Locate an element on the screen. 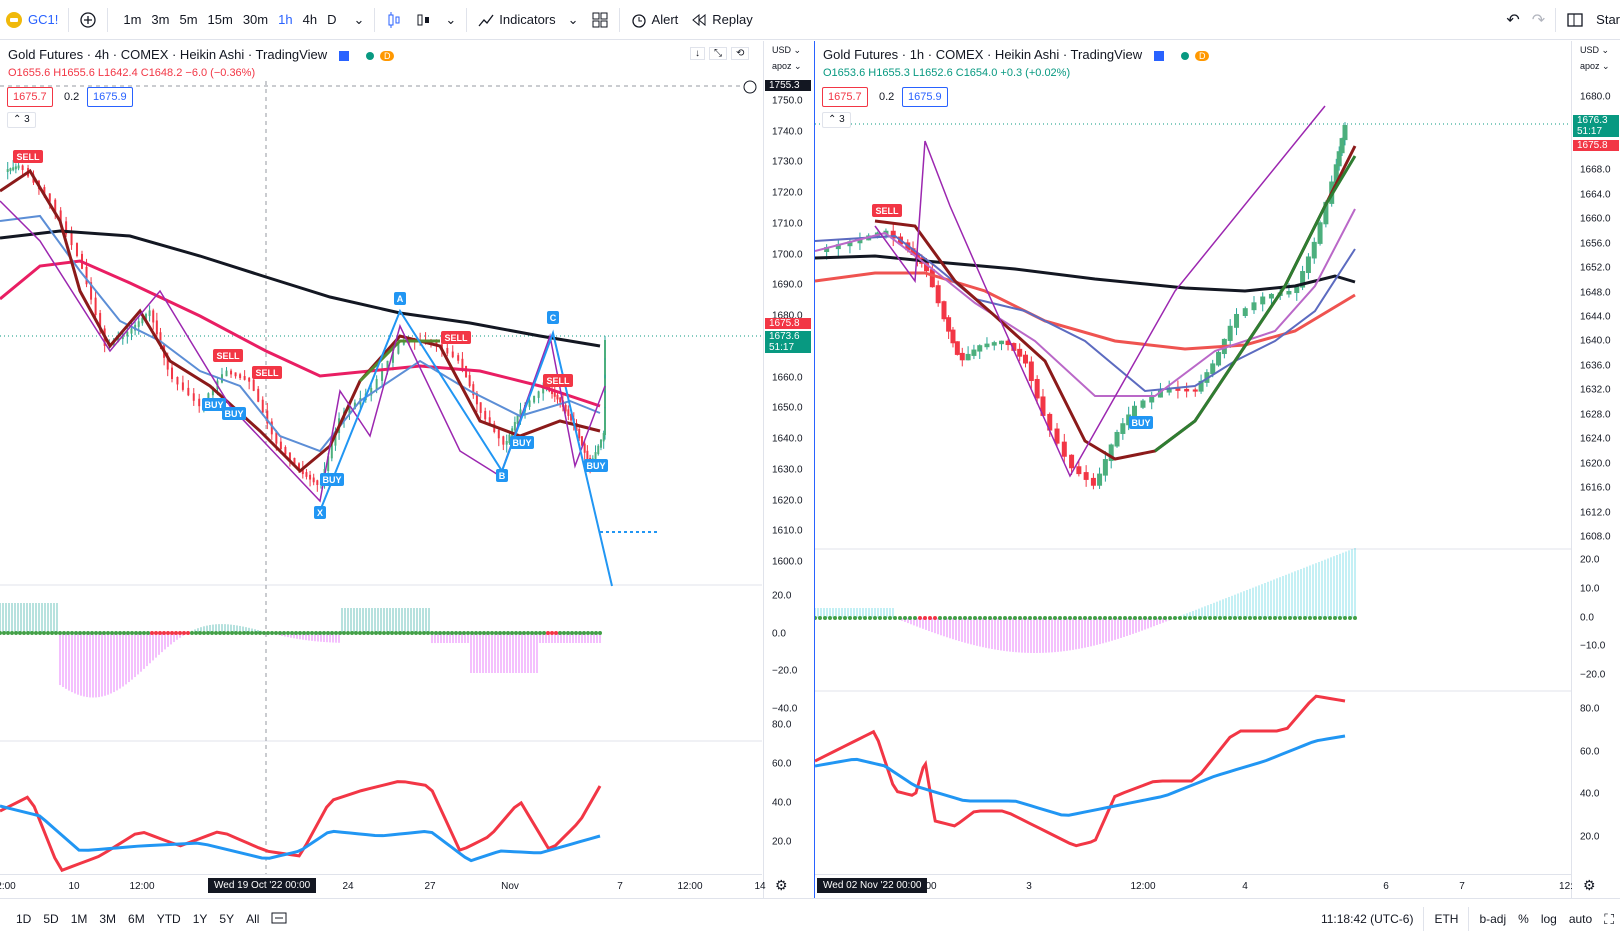 This screenshot has height=939, width=1620. percent-scale-button: % is located at coordinates (1523, 919).